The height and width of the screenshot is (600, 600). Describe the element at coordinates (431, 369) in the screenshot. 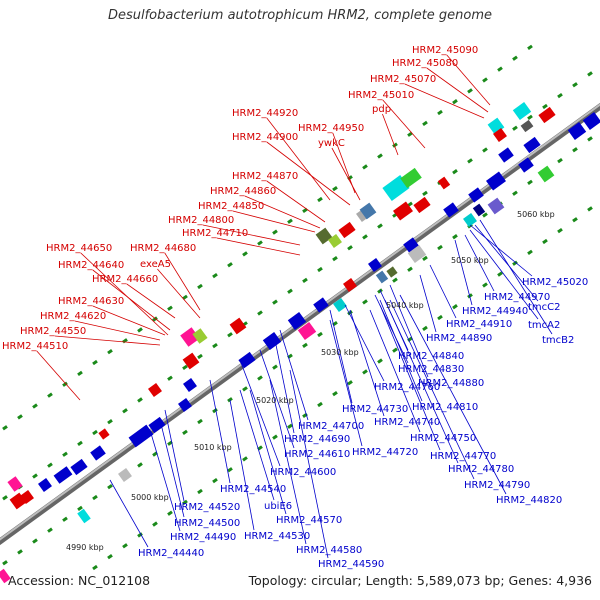

I see `reverse-gene-label: HRM2_44830` at that location.